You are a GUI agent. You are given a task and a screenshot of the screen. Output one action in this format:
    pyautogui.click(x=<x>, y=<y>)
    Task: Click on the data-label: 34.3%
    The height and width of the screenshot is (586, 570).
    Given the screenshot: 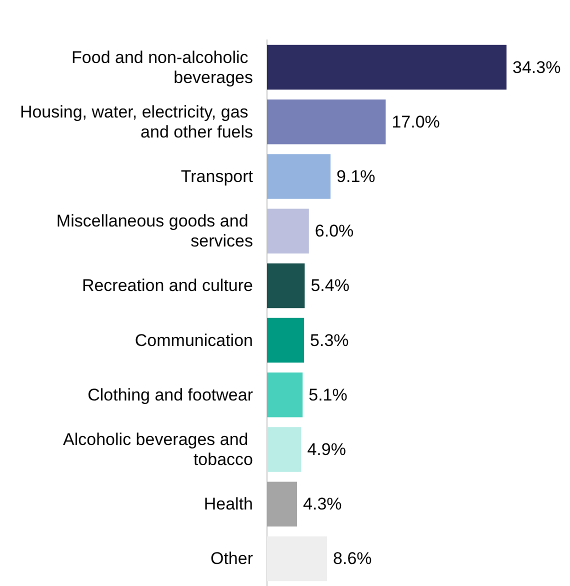 What is the action you would take?
    pyautogui.click(x=536, y=67)
    